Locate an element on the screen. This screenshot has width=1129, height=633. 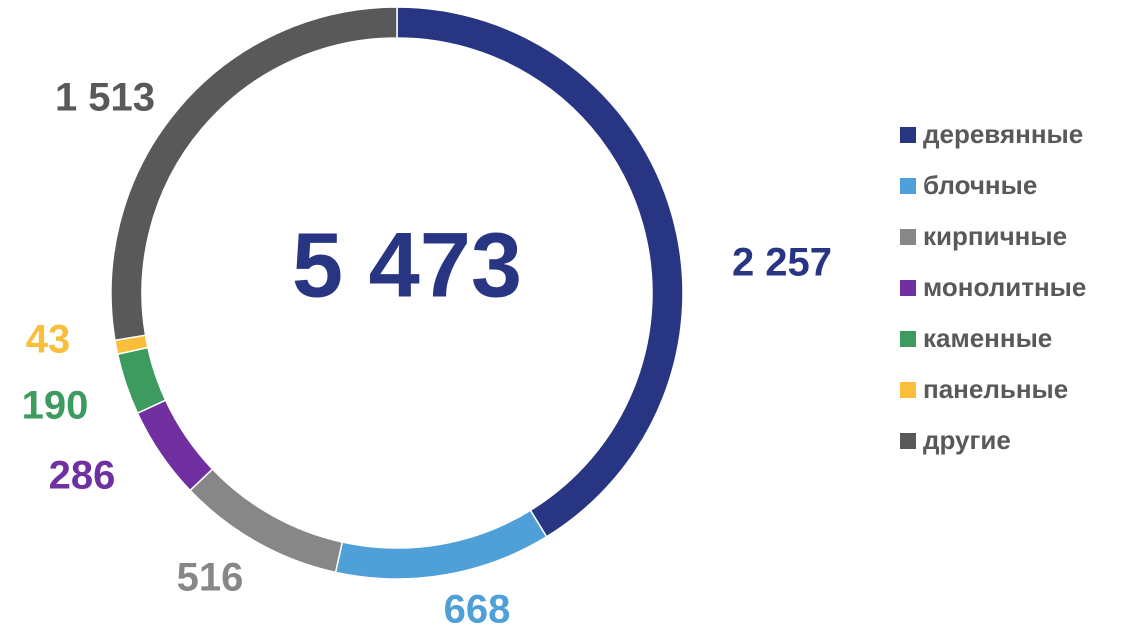
data-label: 190 is located at coordinates (55, 406).